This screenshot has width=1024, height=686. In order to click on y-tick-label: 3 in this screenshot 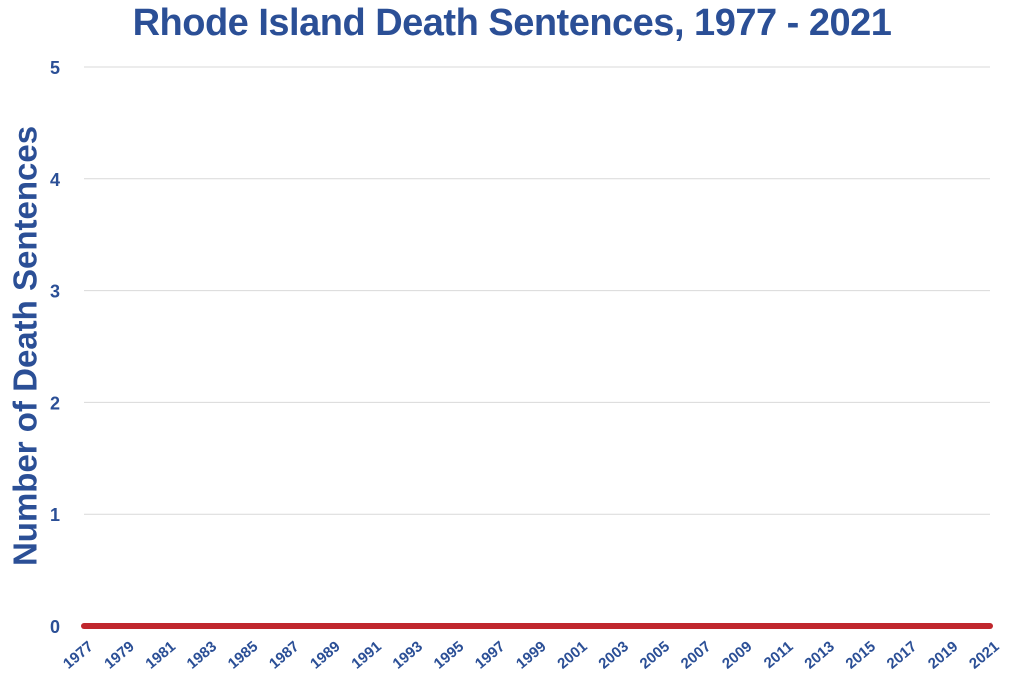, I will do `click(55, 292)`.